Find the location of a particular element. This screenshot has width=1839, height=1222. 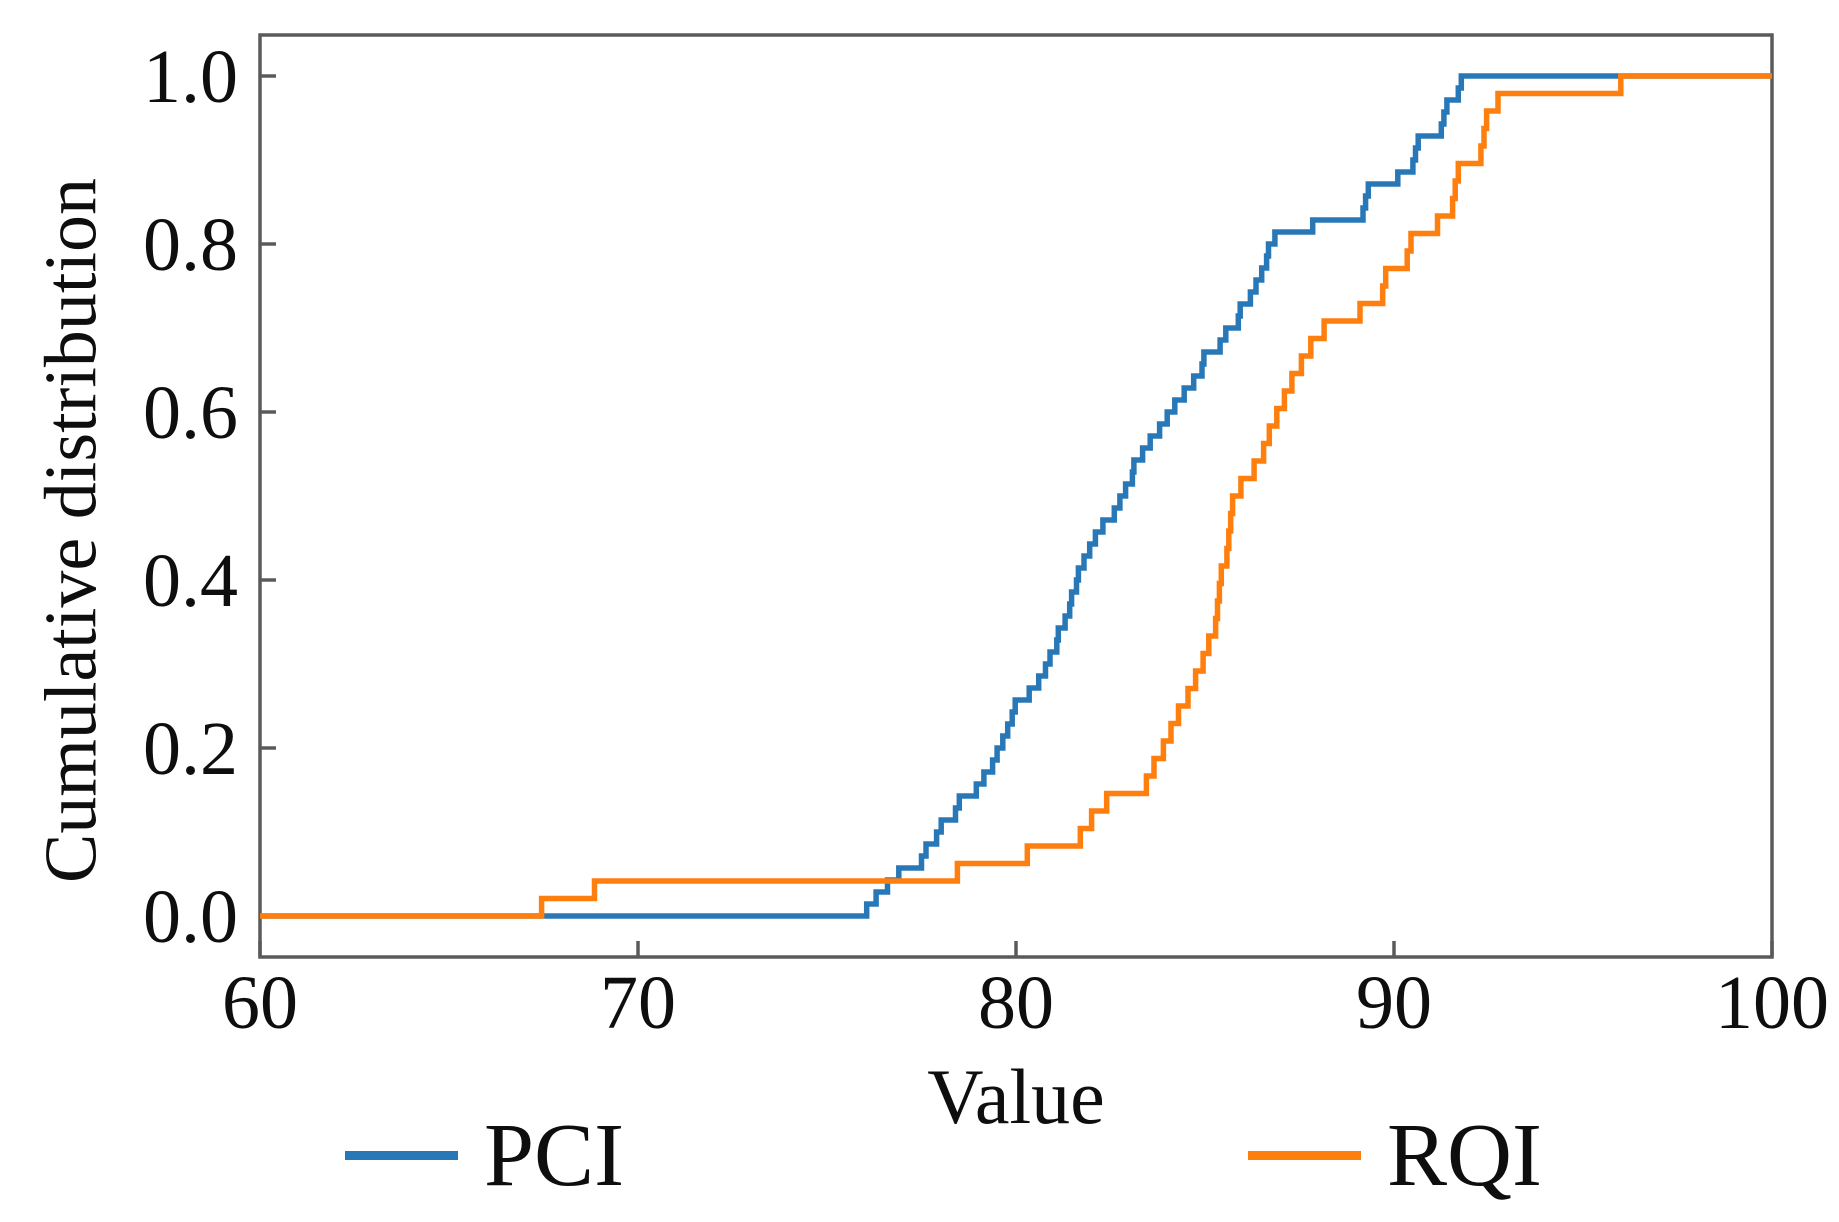

legend: PCI RQI is located at coordinates (919, 1161).